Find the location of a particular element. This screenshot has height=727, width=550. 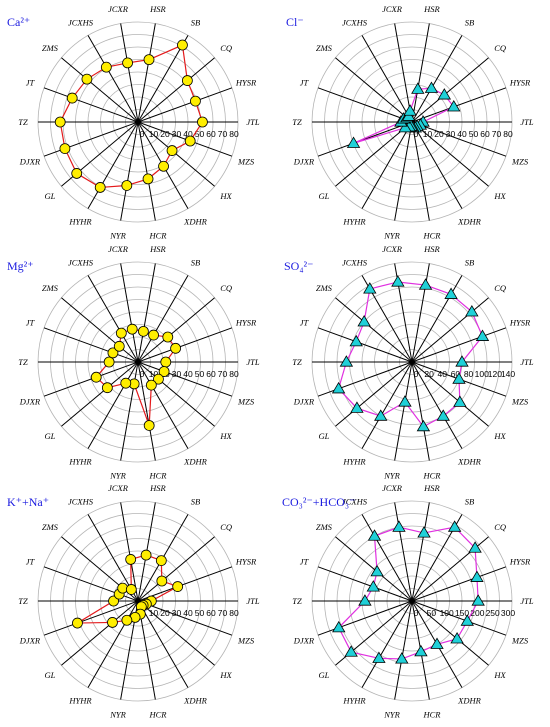

chart-title: SO₄²⁻ is located at coordinates (298, 266).